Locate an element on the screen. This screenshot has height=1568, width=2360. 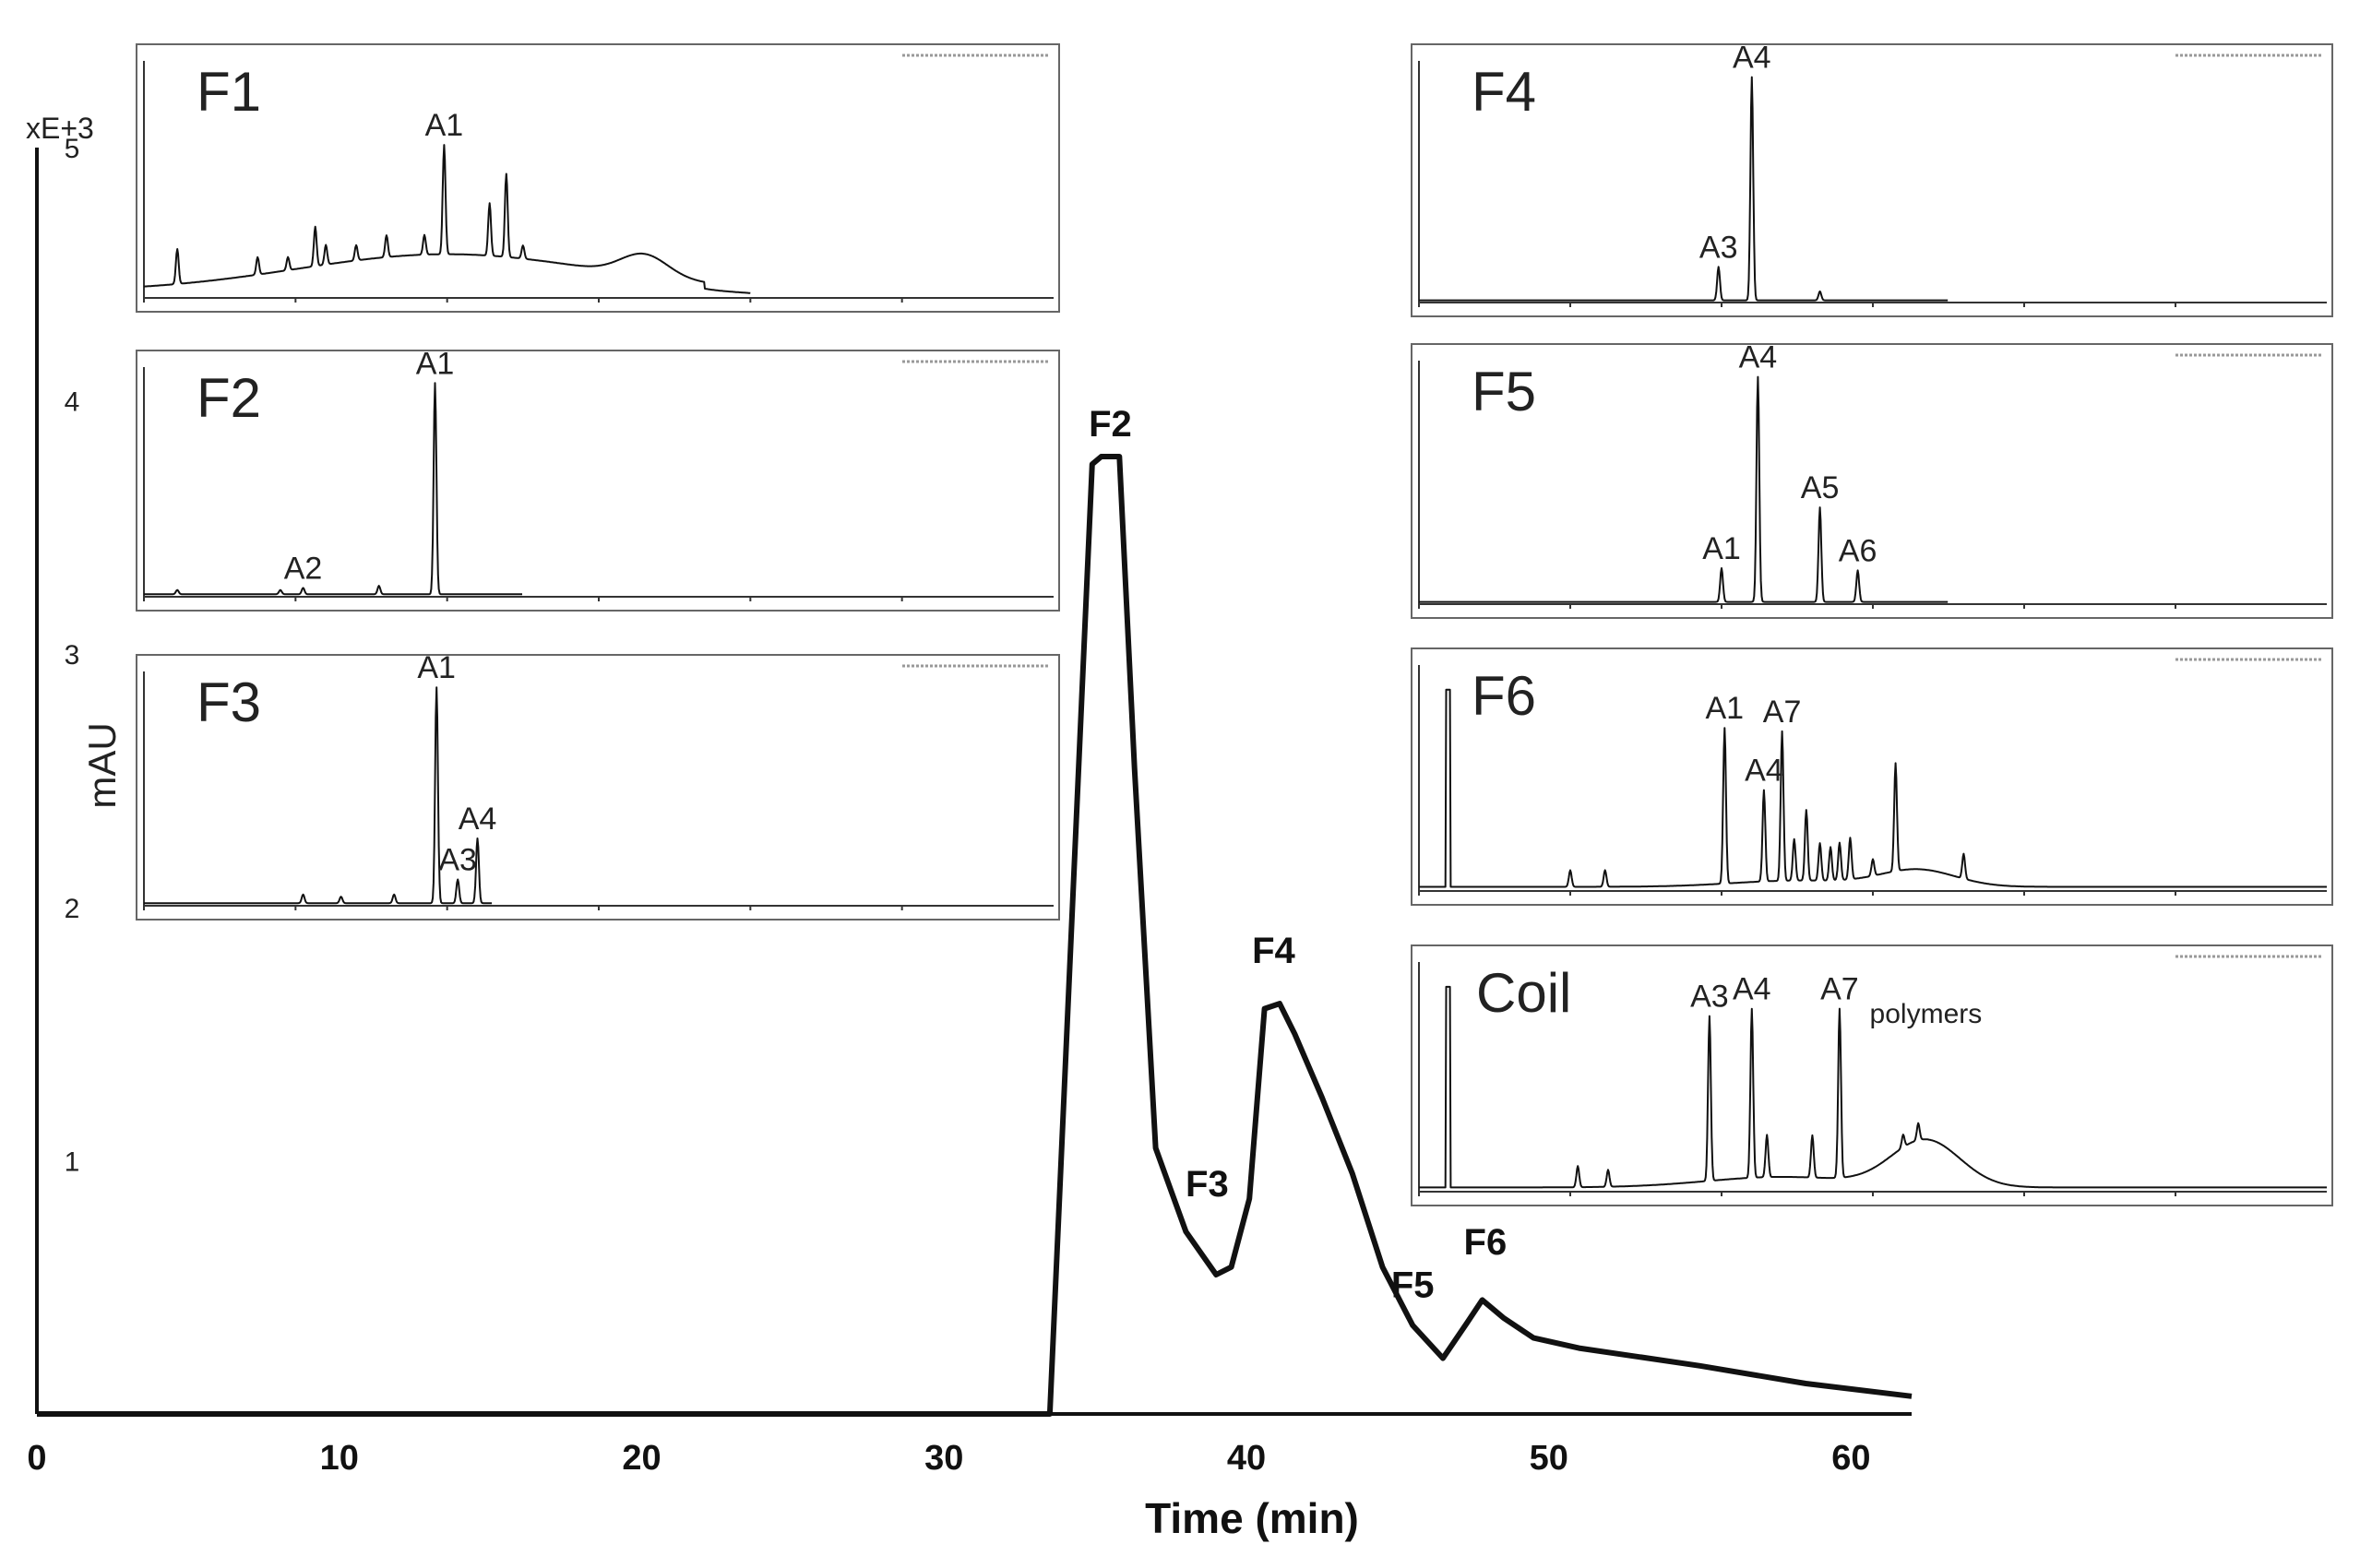
y-tick-label: 1 is located at coordinates (72, 1161).